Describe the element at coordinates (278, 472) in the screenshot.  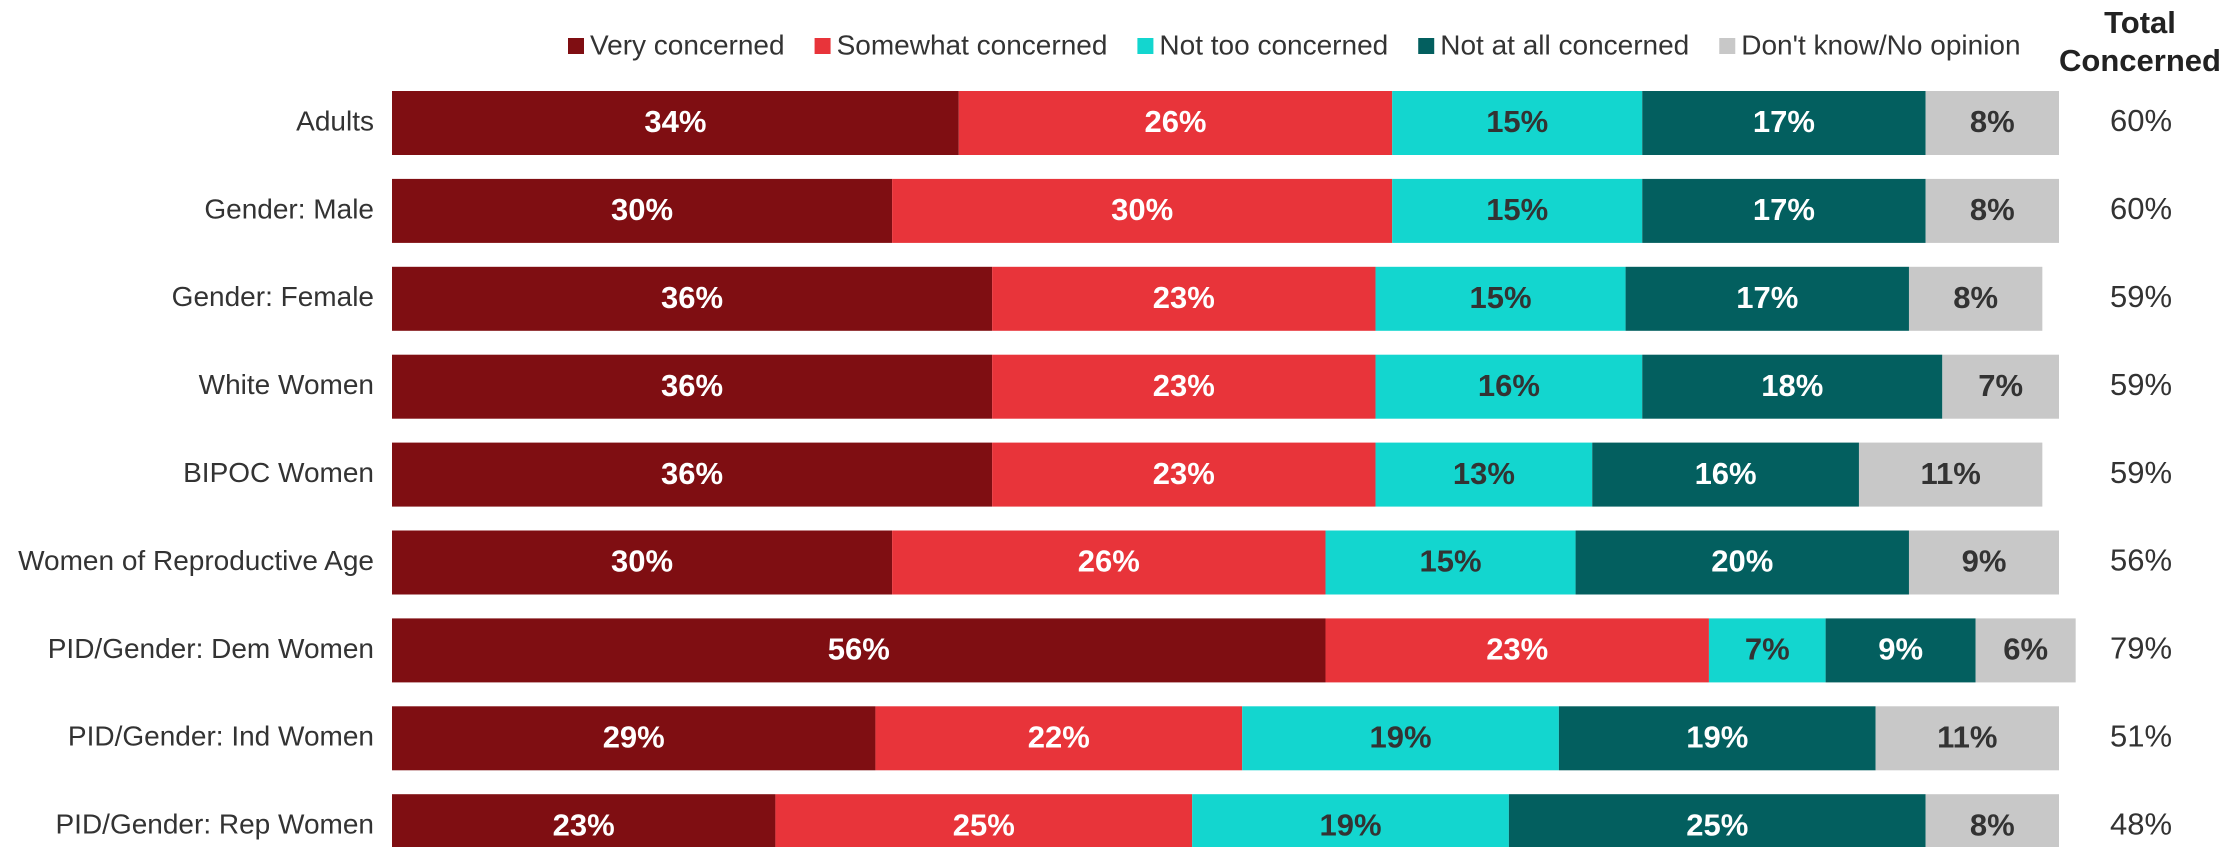
I see `category-label: BIPOC Women` at that location.